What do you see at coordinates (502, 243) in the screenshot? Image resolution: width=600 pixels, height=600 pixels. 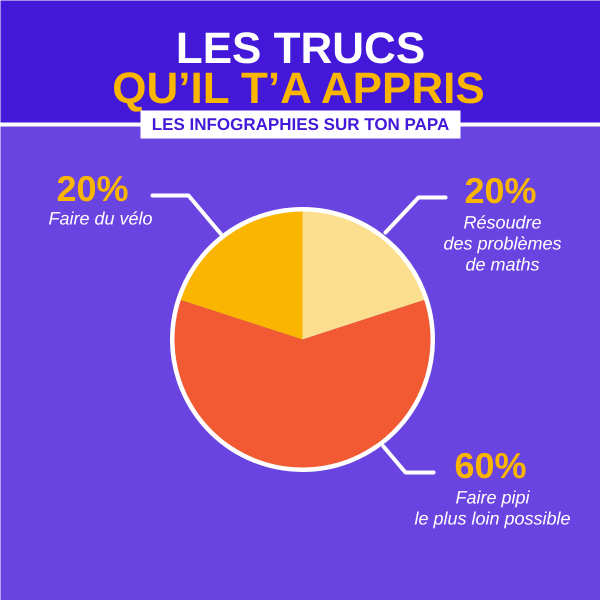 I see `slice-label: Résoudre des problèmes de maths` at bounding box center [502, 243].